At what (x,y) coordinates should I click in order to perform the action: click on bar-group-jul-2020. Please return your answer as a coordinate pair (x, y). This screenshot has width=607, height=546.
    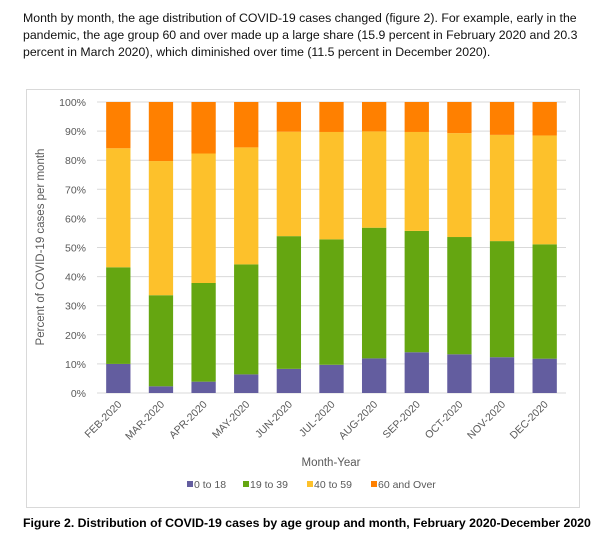
    Looking at the image, I should click on (331, 247).